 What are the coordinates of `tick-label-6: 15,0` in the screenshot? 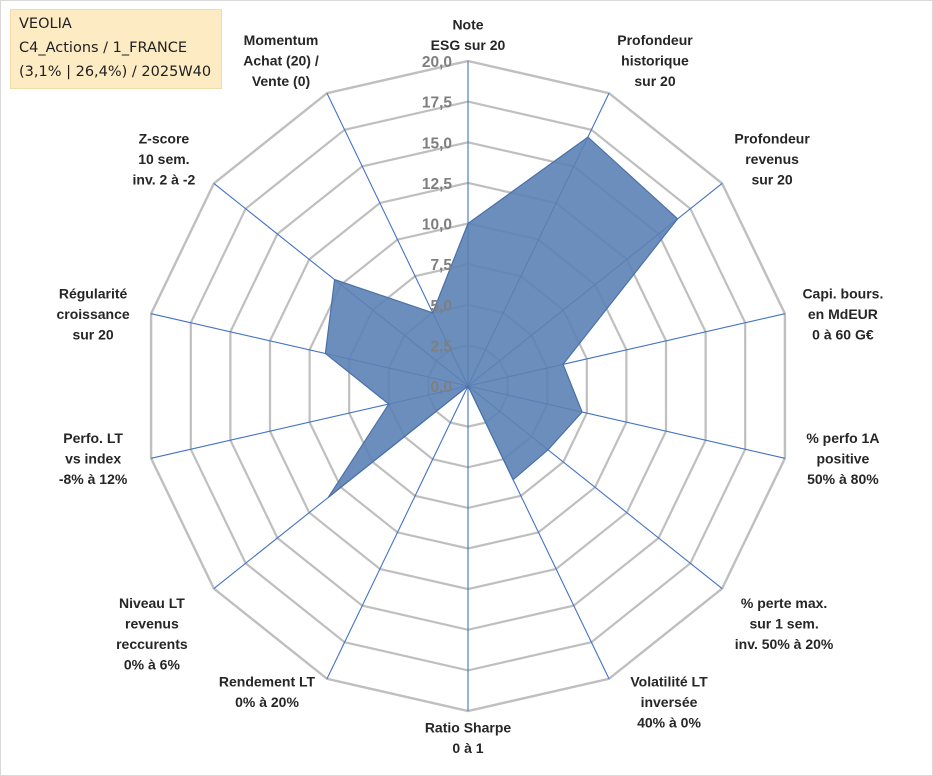 It's located at (437, 143).